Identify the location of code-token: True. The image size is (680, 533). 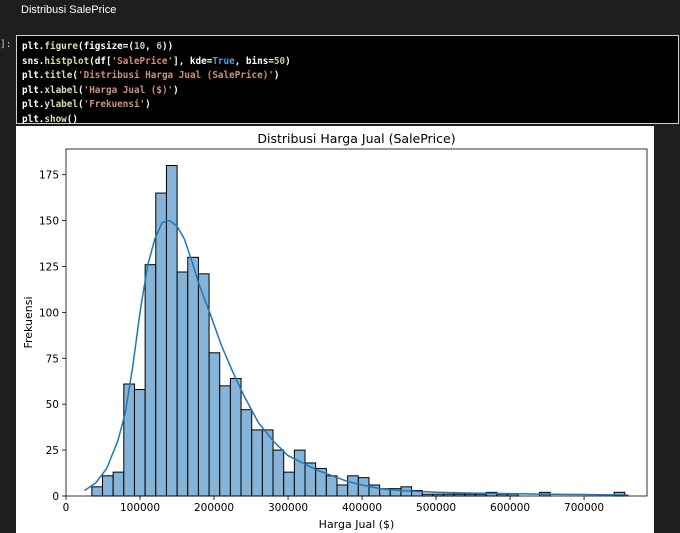
(223, 61).